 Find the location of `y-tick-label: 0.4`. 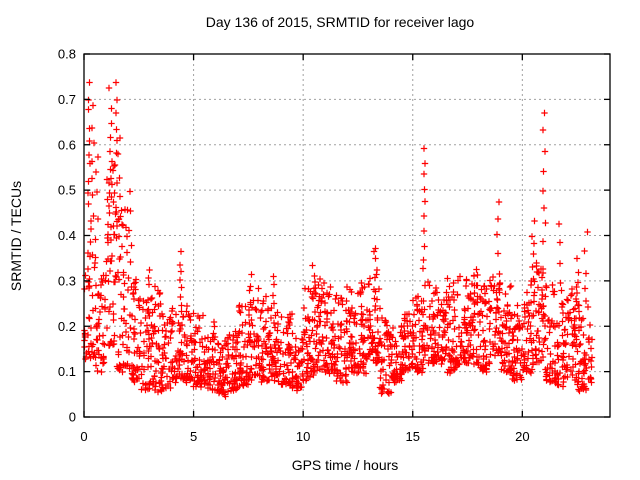

y-tick-label: 0.4 is located at coordinates (67, 235).